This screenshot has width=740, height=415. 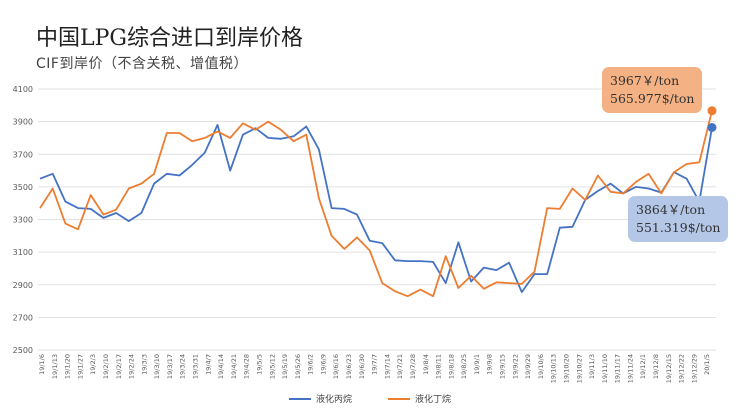 I want to click on x-tick-label: 19/4/7, so click(x=208, y=364).